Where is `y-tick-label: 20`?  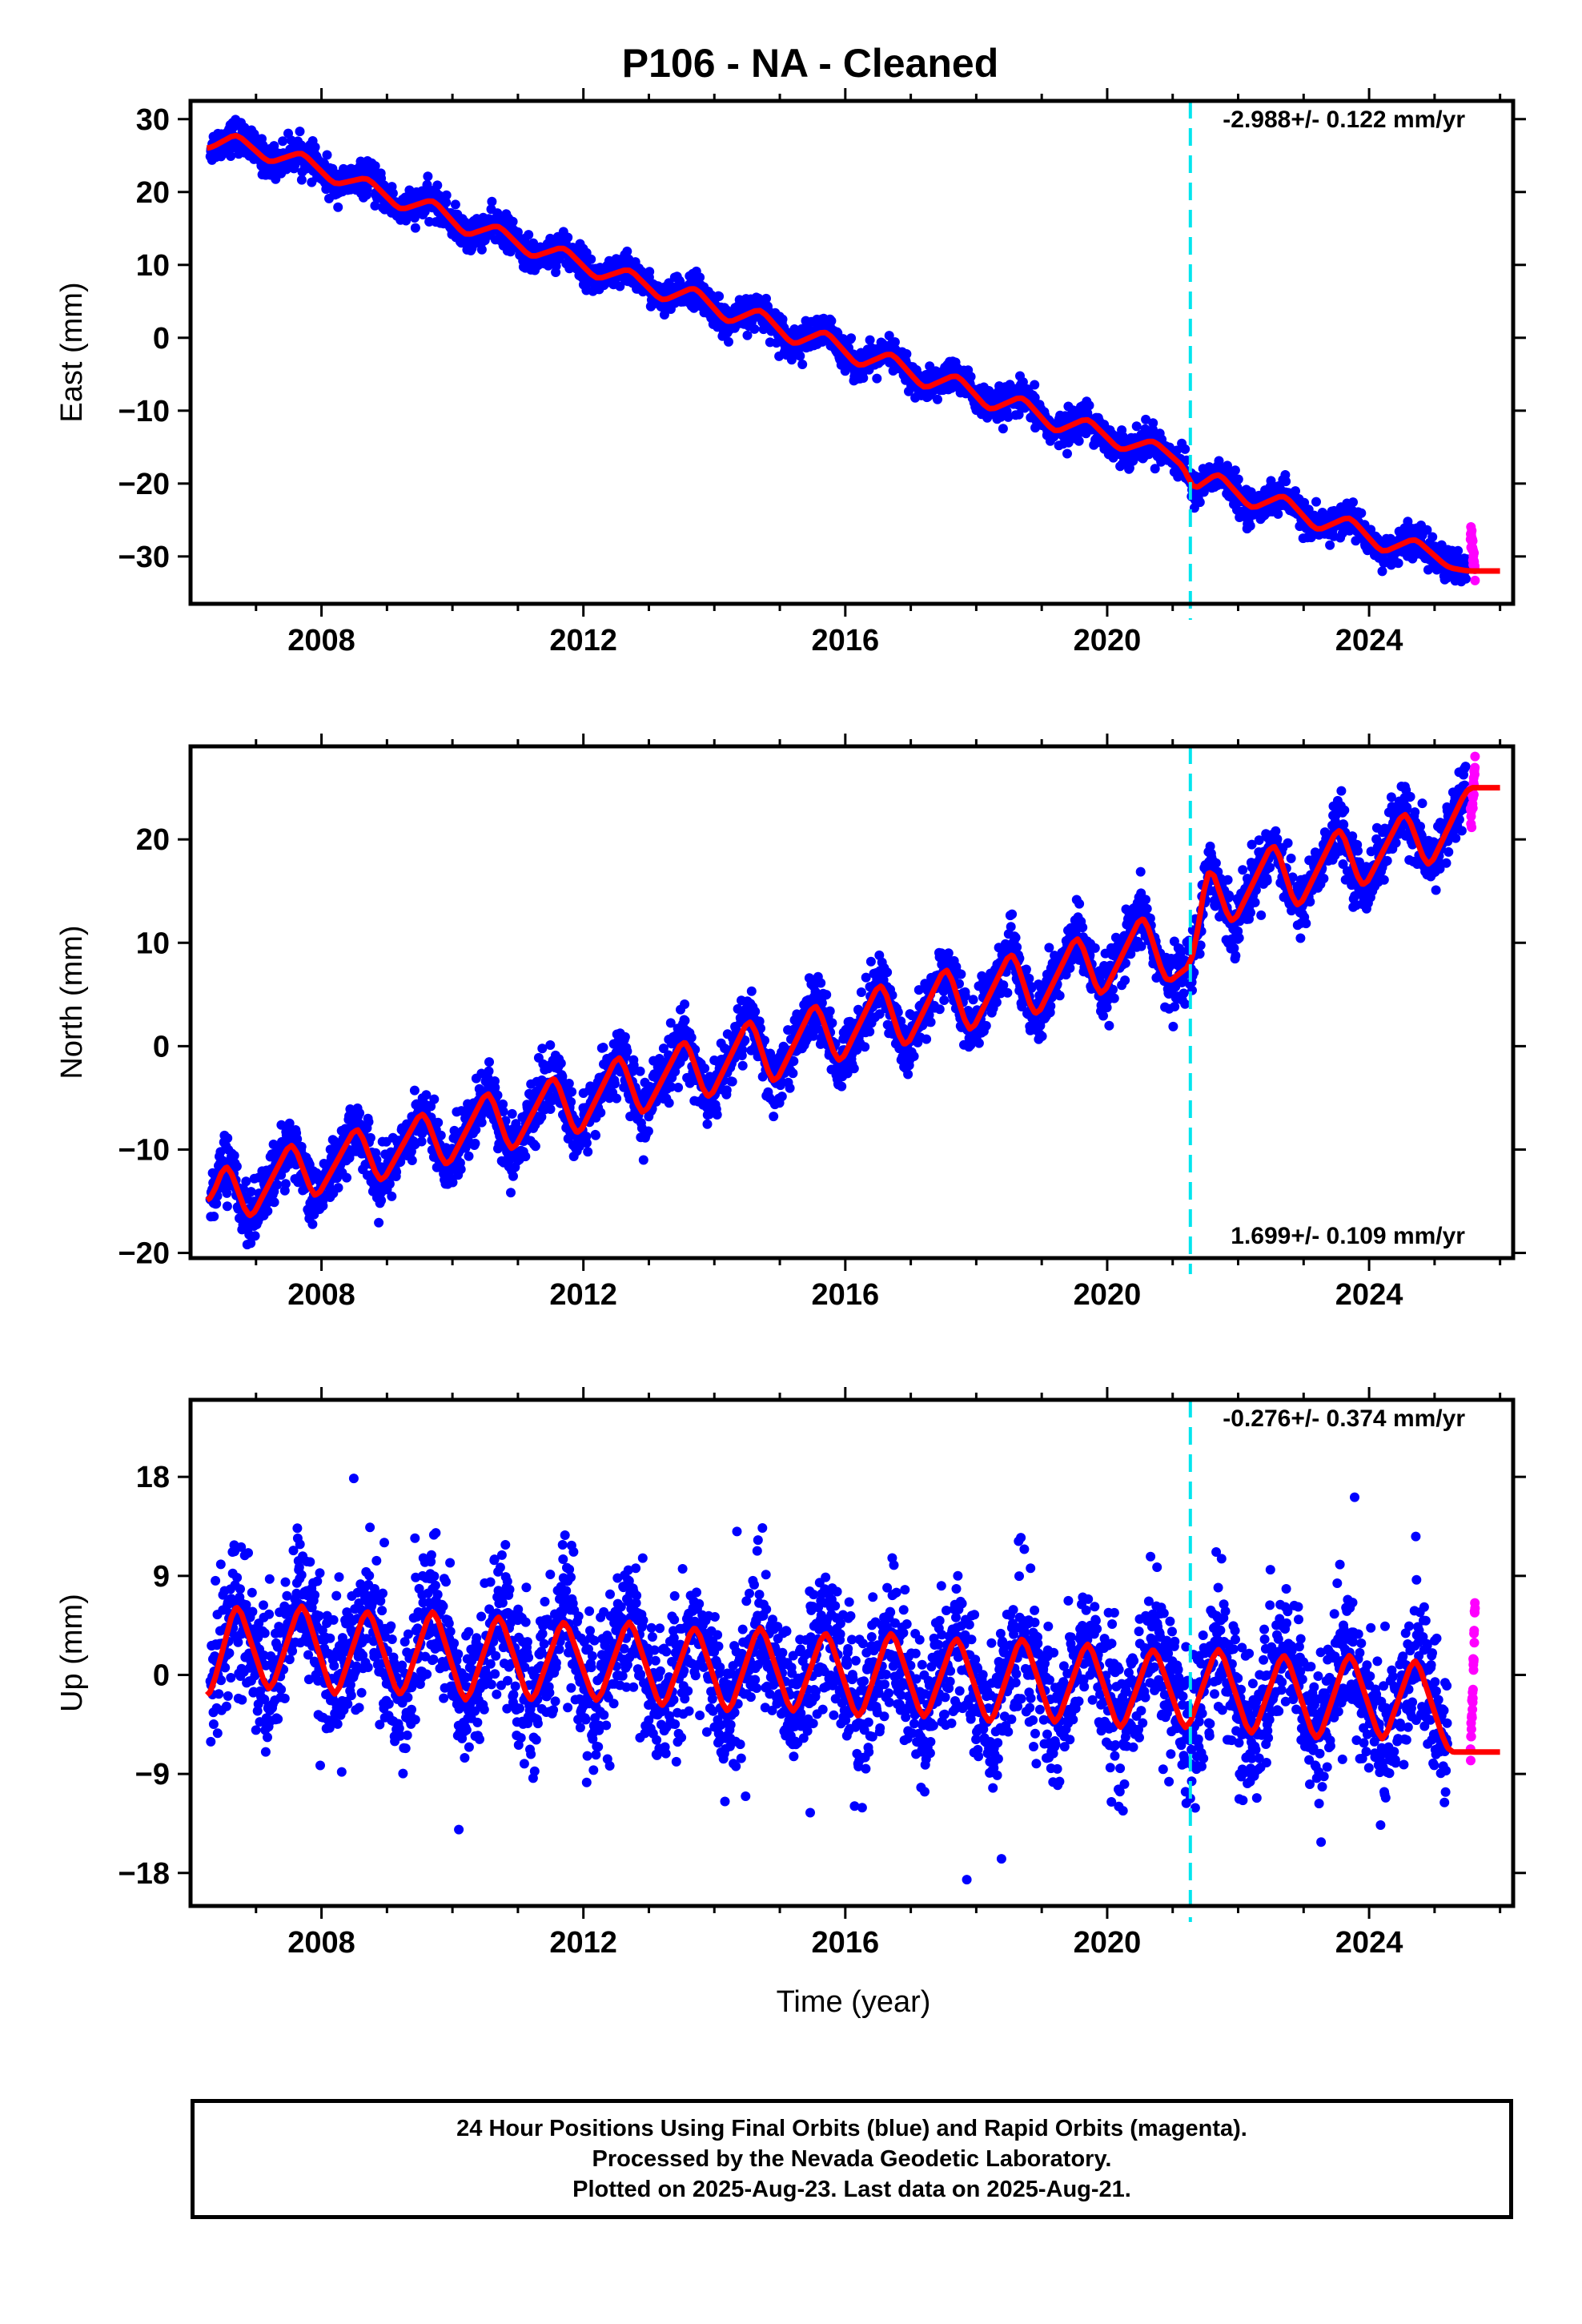 y-tick-label: 20 is located at coordinates (153, 193).